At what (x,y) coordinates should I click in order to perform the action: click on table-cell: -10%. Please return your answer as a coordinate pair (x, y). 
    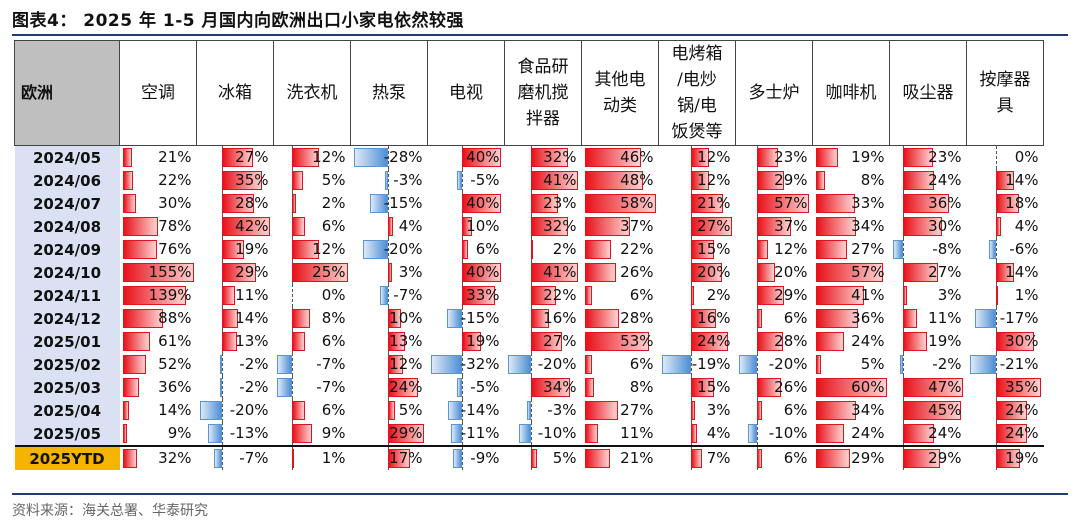
    Looking at the image, I should click on (774, 434).